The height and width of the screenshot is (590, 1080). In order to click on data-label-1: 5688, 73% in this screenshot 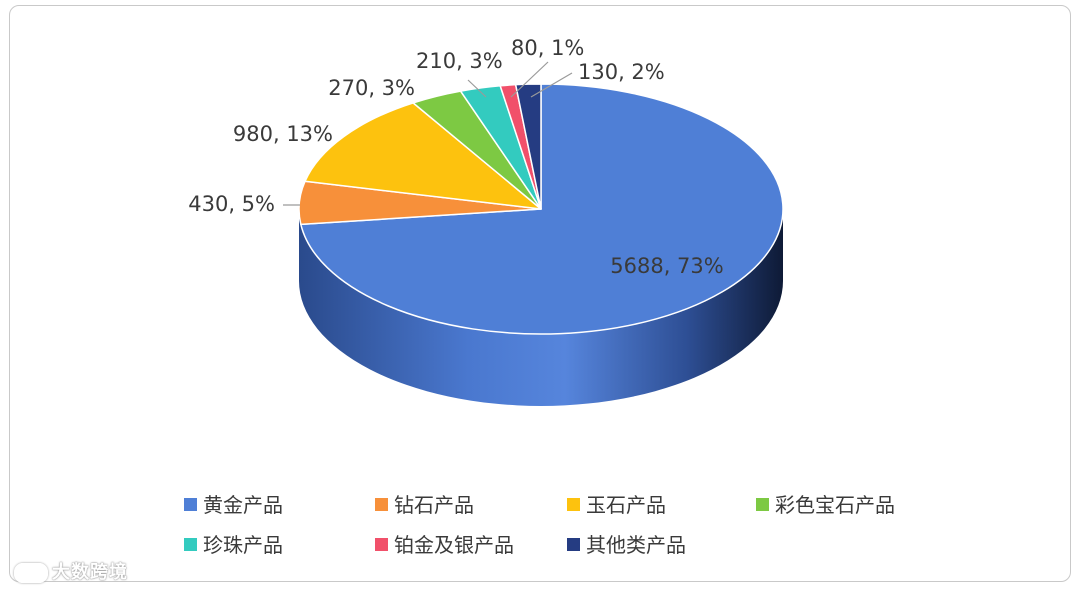, I will do `click(666, 266)`.